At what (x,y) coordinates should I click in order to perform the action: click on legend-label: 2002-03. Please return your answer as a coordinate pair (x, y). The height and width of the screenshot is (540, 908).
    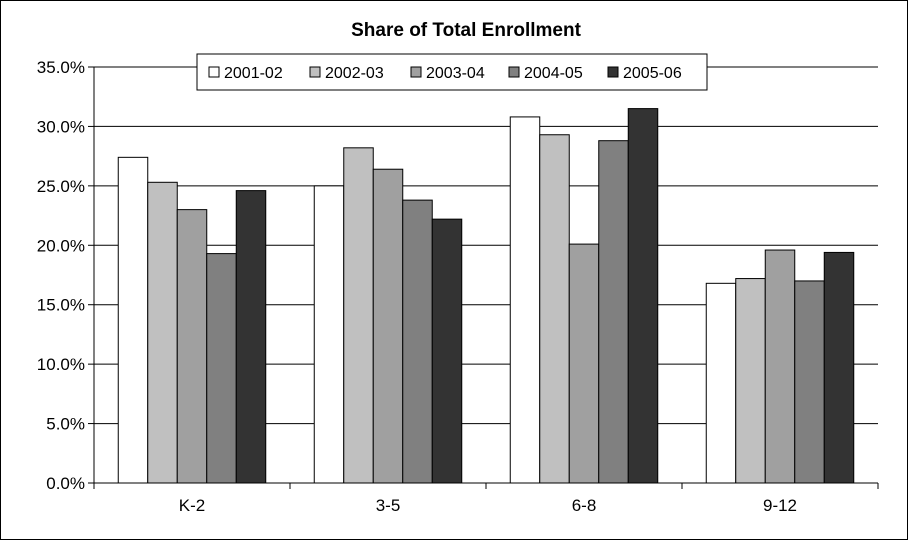
    Looking at the image, I should click on (354, 73).